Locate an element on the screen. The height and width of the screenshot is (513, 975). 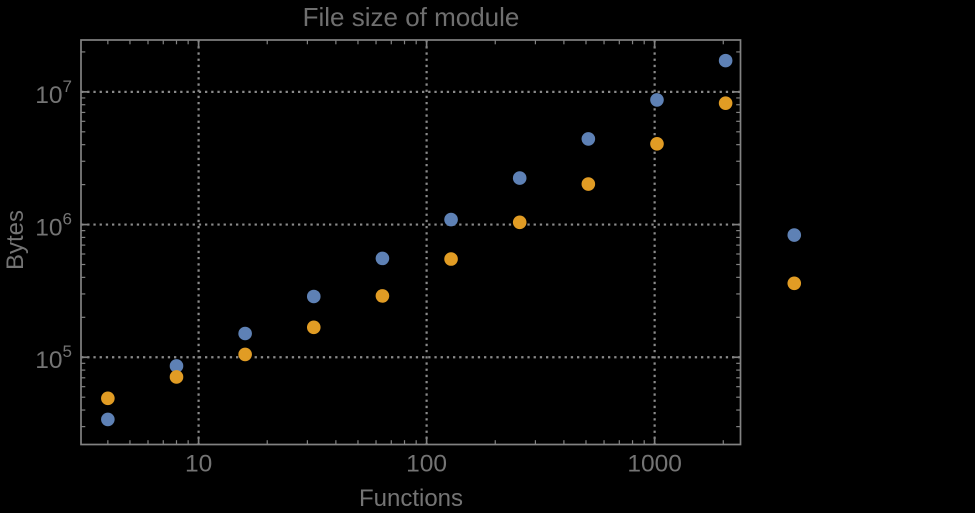
y-tick-label: 10⁵ is located at coordinates (53, 358).